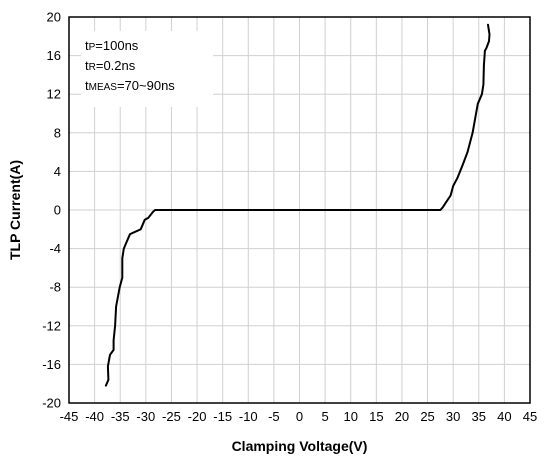 The image size is (548, 460). Describe the element at coordinates (51, 325) in the screenshot. I see `y-tick-label: -12` at that location.